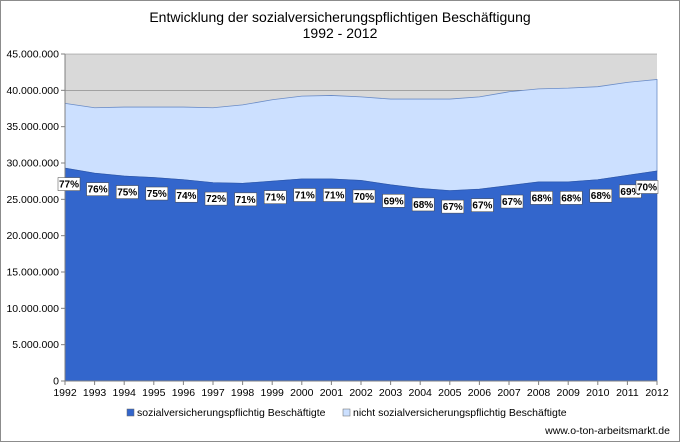  I want to click on data-label: 77%, so click(69, 185).